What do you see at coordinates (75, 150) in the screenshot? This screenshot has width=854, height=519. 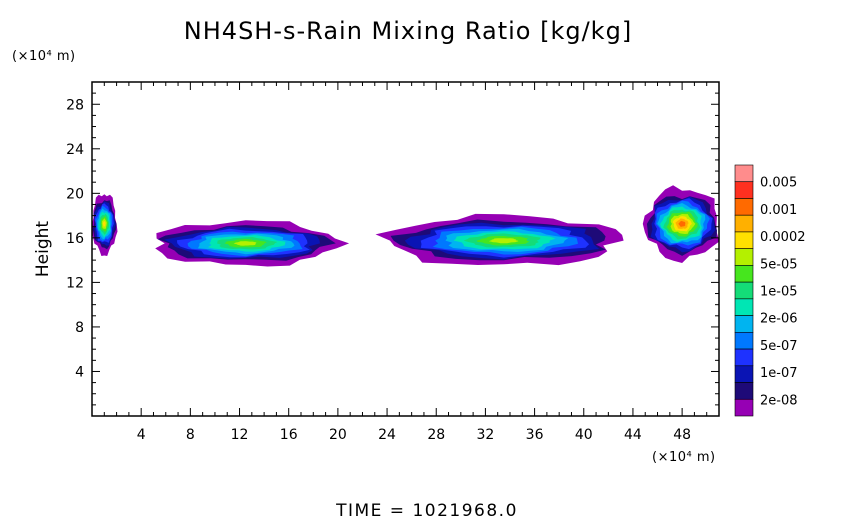 I see `y-tick-label: 24` at bounding box center [75, 150].